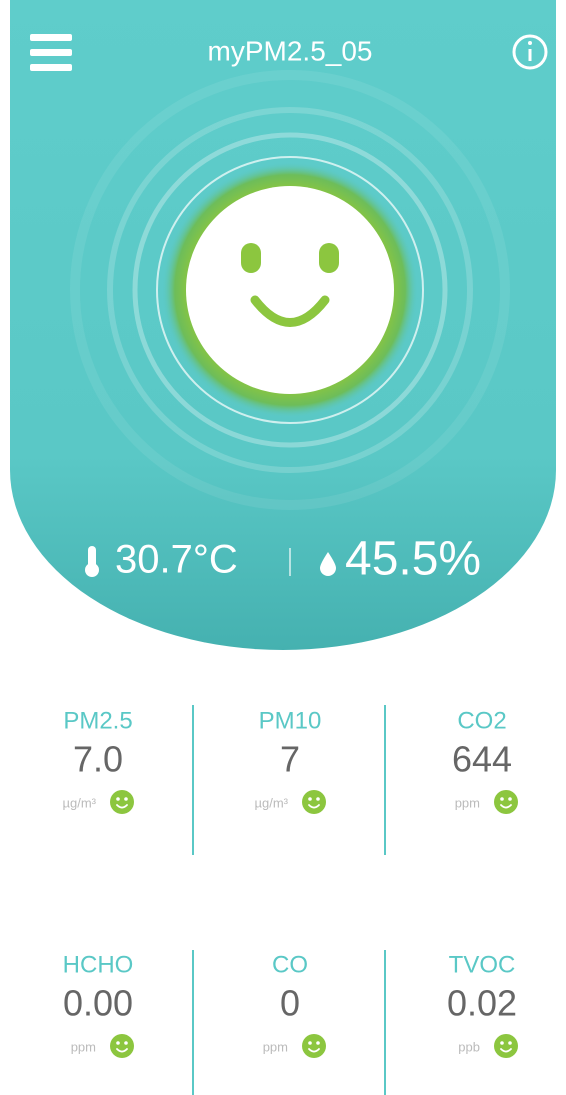 Image resolution: width=566 pixels, height=1095 pixels. Describe the element at coordinates (98, 964) in the screenshot. I see `sensor-label: HCHO` at that location.